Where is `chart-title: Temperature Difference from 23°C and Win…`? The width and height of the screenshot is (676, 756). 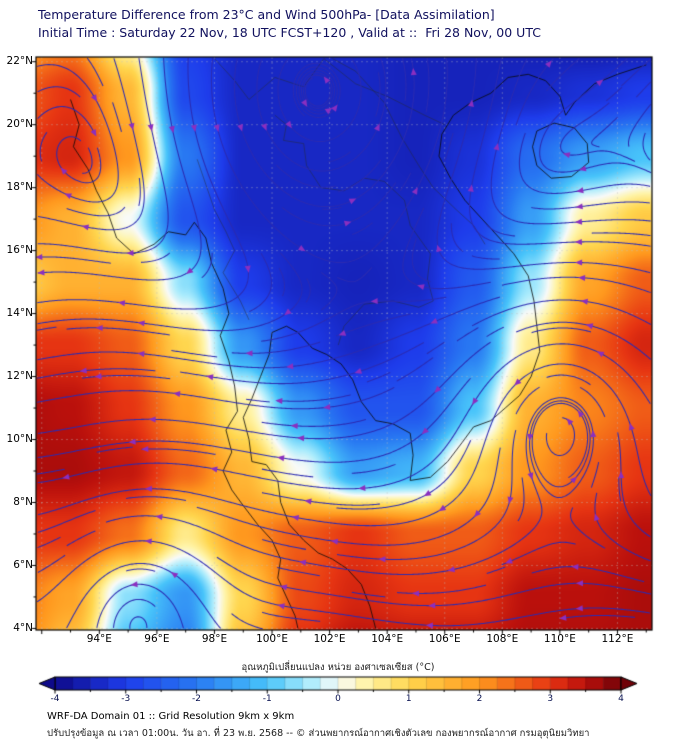 chart-title: Temperature Difference from 23°C and Win… is located at coordinates (266, 14).